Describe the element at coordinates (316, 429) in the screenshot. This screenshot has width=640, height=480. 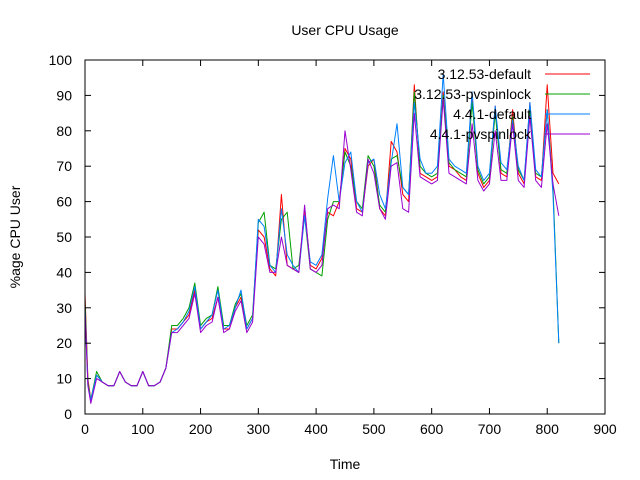
I see `x-tick-label: 400` at that location.